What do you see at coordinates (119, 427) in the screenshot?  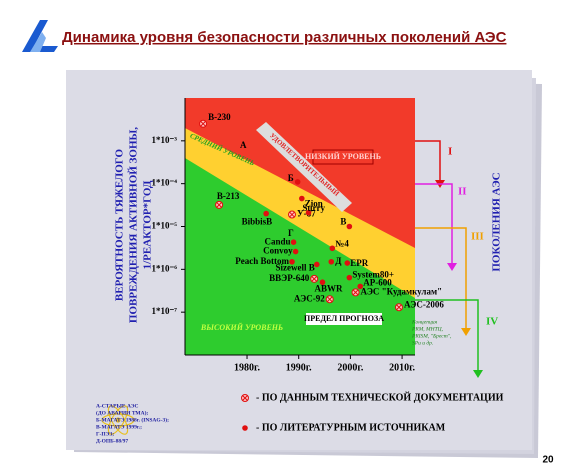 I see `note-line: В-МАГАТЭ 1999г.;` at bounding box center [119, 427].